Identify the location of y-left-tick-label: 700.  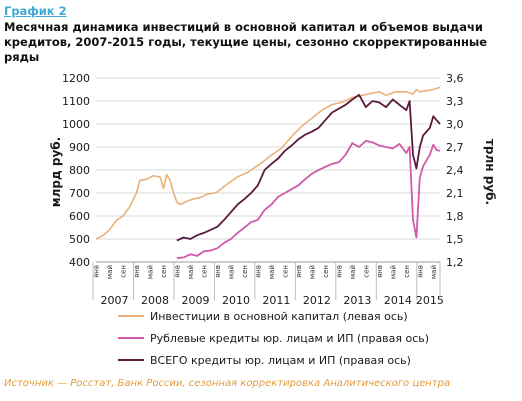
(79, 193).